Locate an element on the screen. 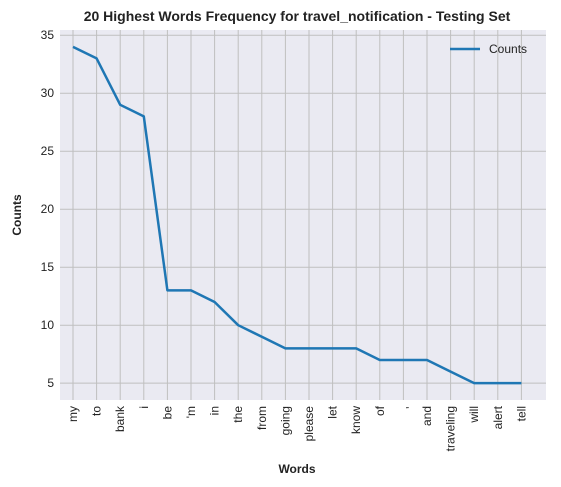  y-tick-label: 20 is located at coordinates (48, 209).